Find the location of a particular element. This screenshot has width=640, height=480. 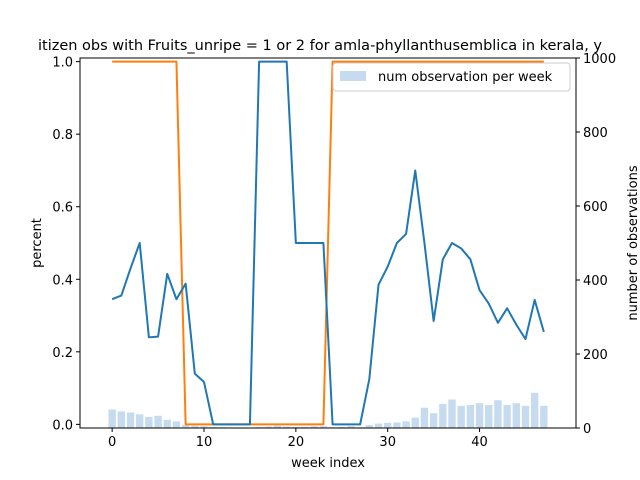

y2-axis-ticks: 0 200 400 600 800 1000 is located at coordinates (596, 244).